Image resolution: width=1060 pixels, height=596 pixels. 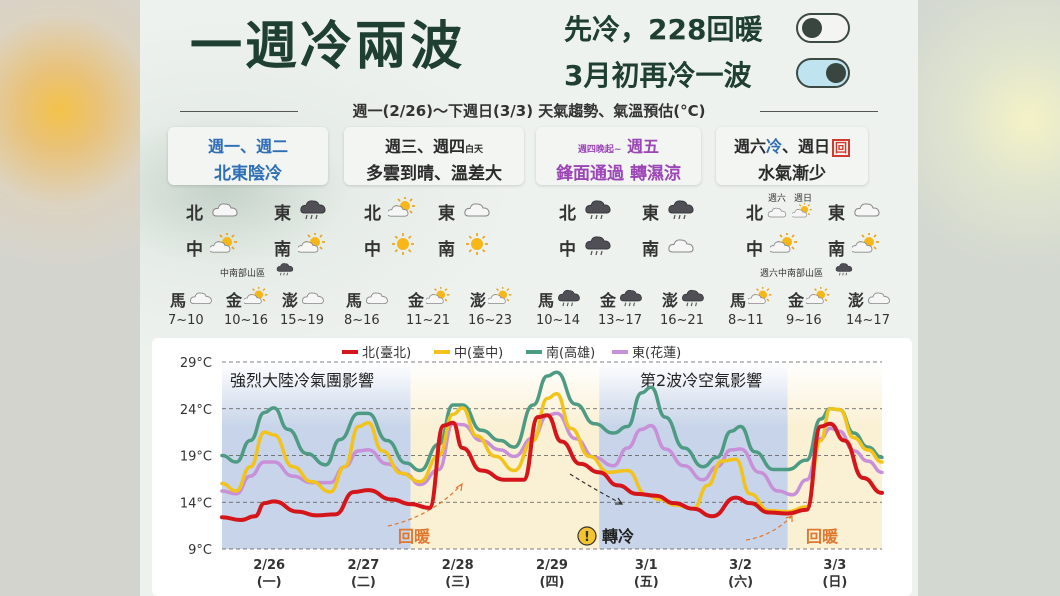 I want to click on period-desc-b: 轉濕涼, so click(x=655, y=174).